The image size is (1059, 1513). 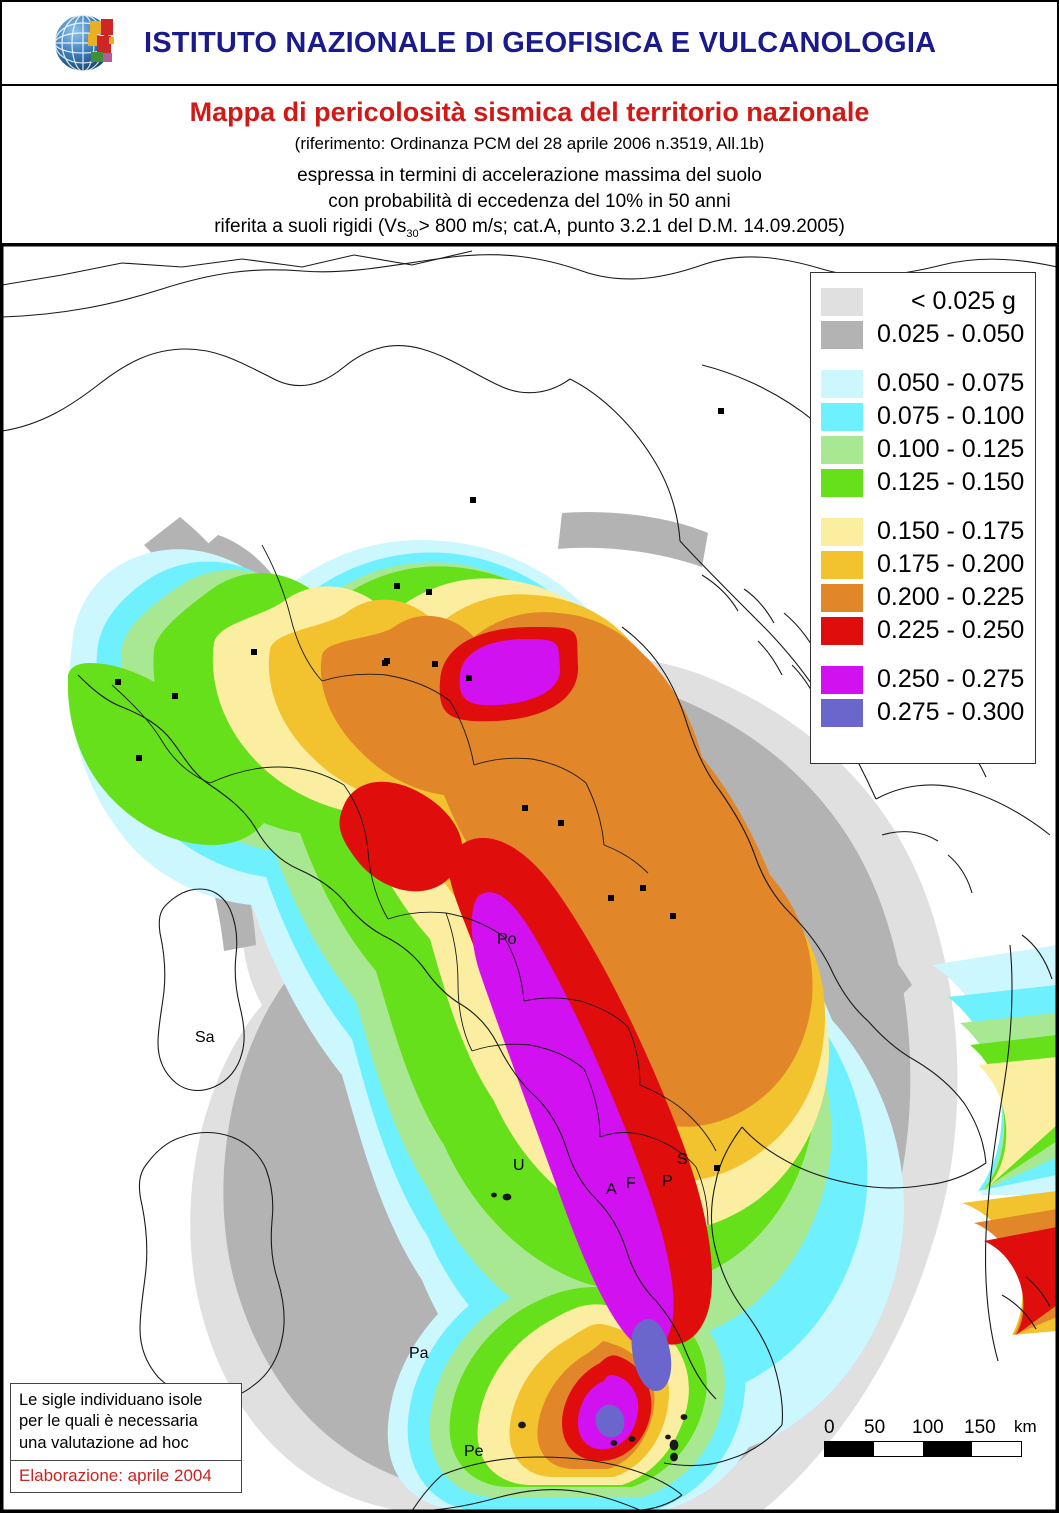 I want to click on map-label-u: U, so click(x=519, y=1165).